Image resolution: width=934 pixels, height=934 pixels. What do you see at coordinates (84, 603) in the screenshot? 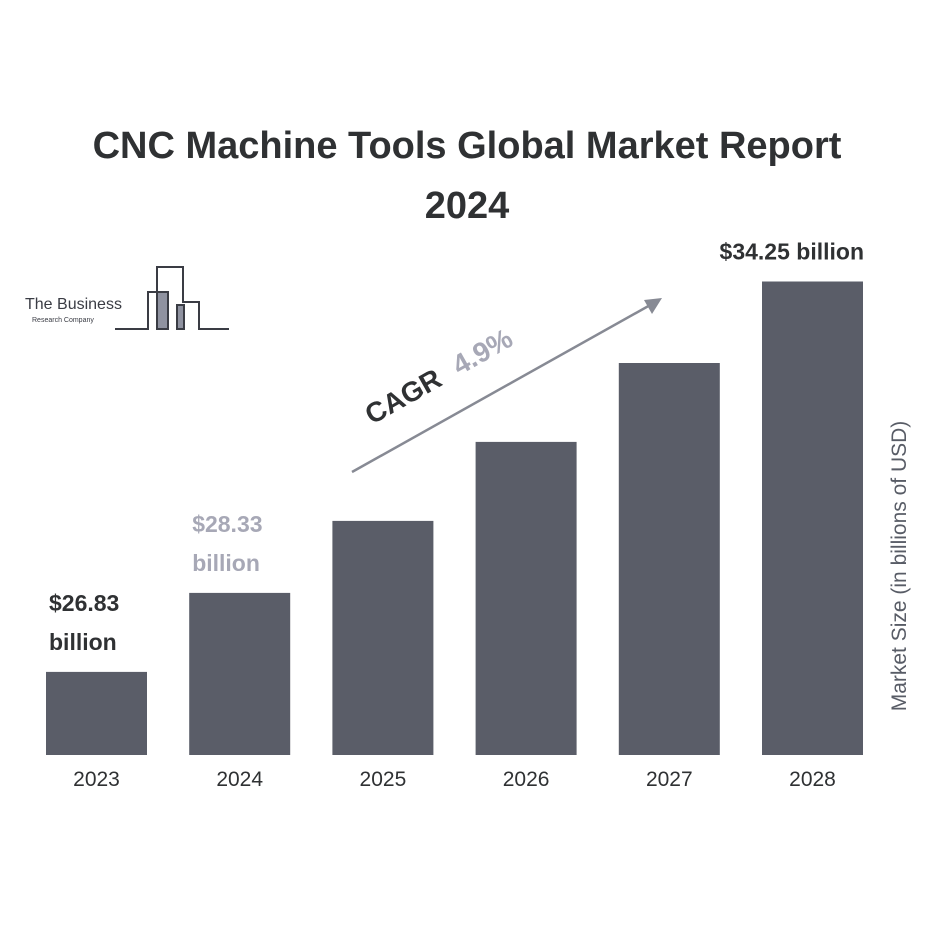
I see `data-label-2023: $26.83` at bounding box center [84, 603].